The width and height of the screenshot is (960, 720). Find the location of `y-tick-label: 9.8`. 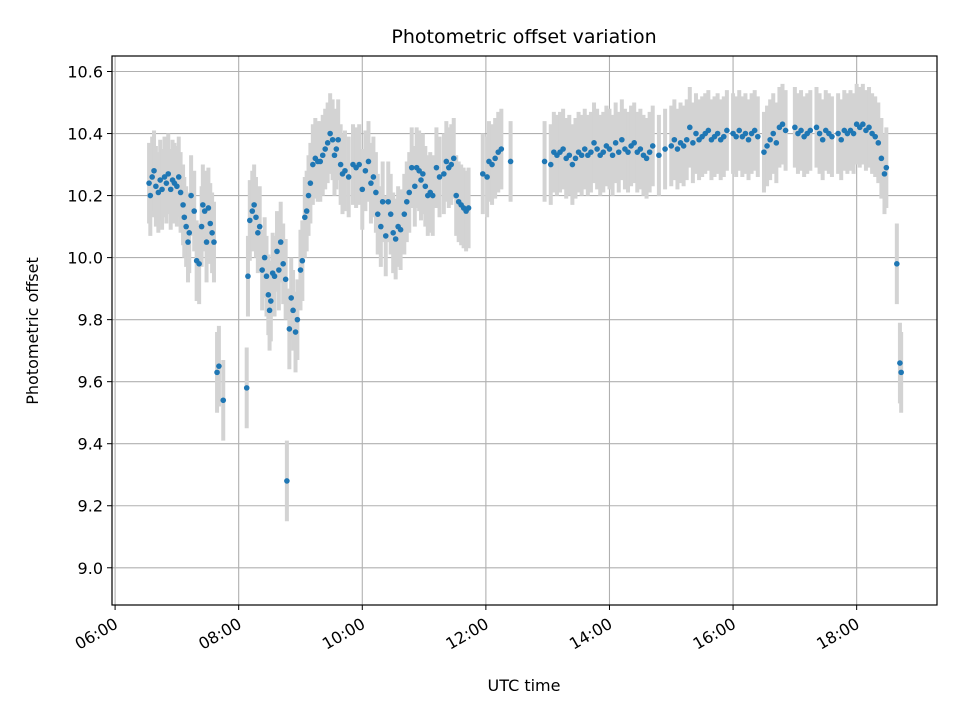

y-tick-label: 9.8 is located at coordinates (90, 320).